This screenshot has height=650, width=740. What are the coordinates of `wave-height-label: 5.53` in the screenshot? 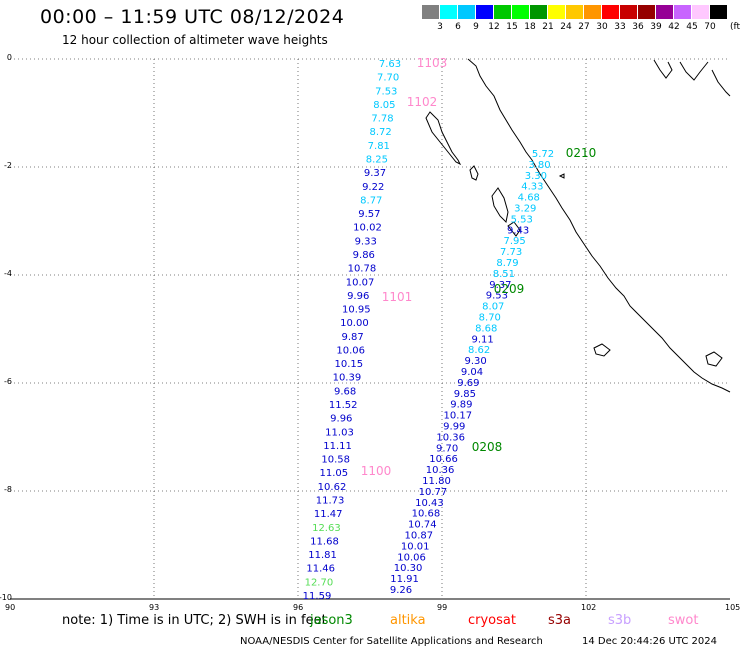 It's located at (522, 219).